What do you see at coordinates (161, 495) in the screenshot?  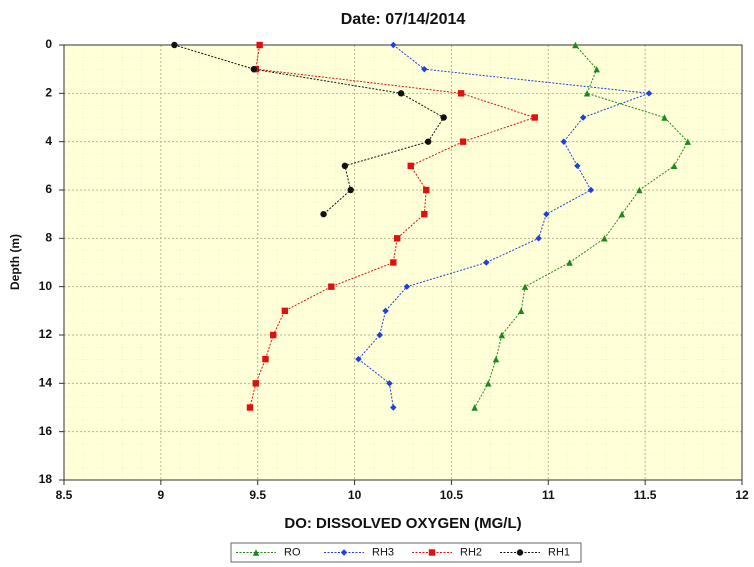 I see `x-tick-label: 9` at bounding box center [161, 495].